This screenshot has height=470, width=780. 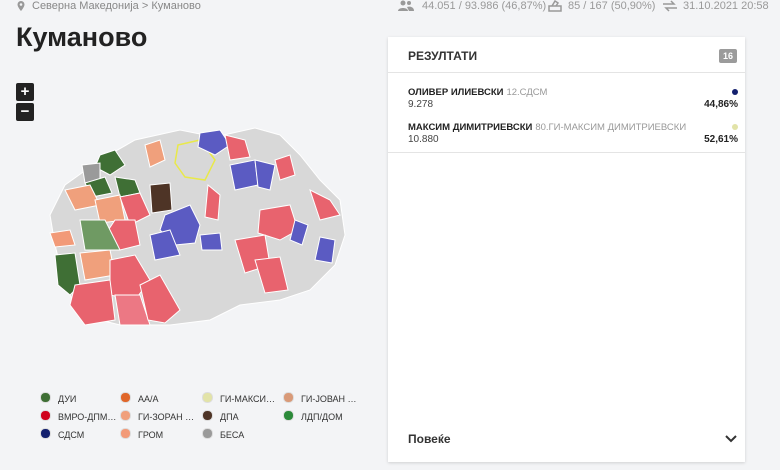 What do you see at coordinates (71, 435) in the screenshot?
I see `legend-label: СДСМ` at bounding box center [71, 435].